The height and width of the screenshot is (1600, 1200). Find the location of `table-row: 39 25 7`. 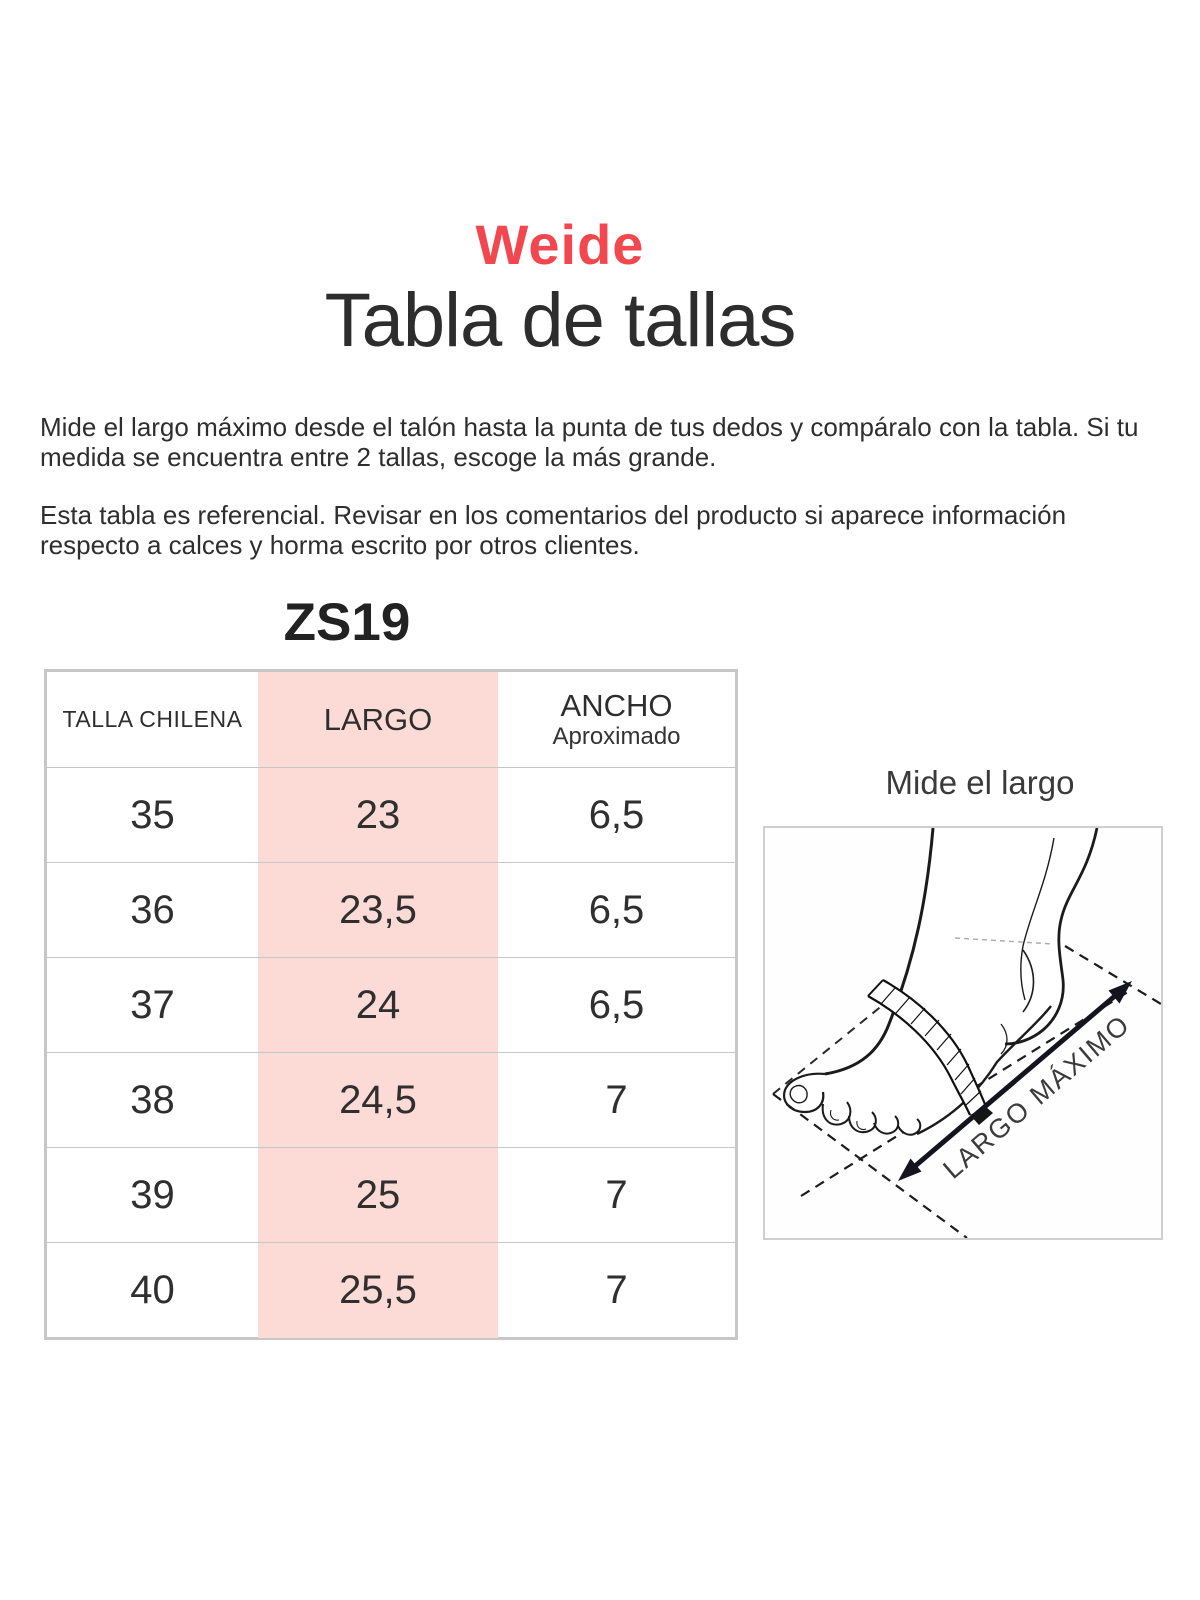

table-row: 39 25 7 is located at coordinates (391, 1195).